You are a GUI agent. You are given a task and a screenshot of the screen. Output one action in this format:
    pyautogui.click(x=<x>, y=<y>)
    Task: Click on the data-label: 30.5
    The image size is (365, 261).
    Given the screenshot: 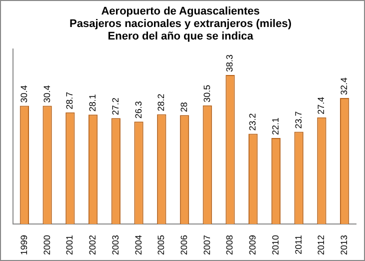 What is the action you would take?
    pyautogui.click(x=207, y=93)
    